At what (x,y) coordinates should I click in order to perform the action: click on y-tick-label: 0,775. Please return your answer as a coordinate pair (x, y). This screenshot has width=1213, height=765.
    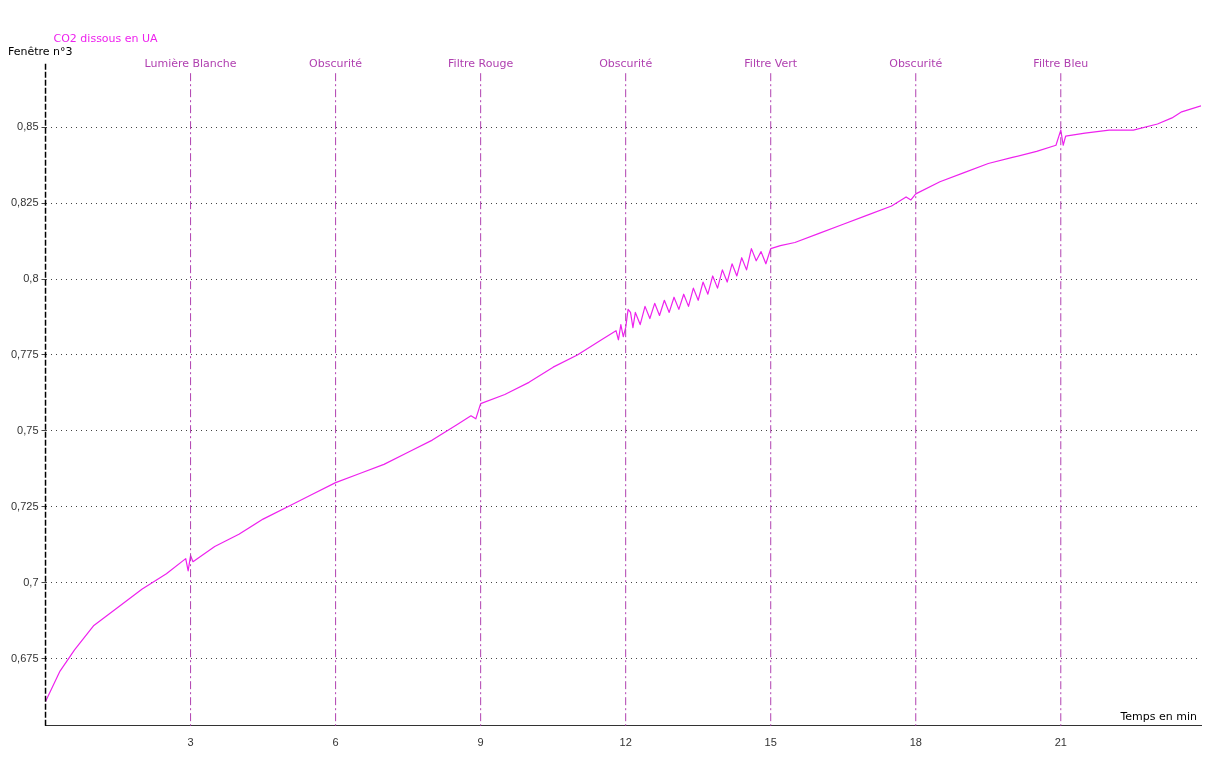
    Looking at the image, I should click on (25, 354).